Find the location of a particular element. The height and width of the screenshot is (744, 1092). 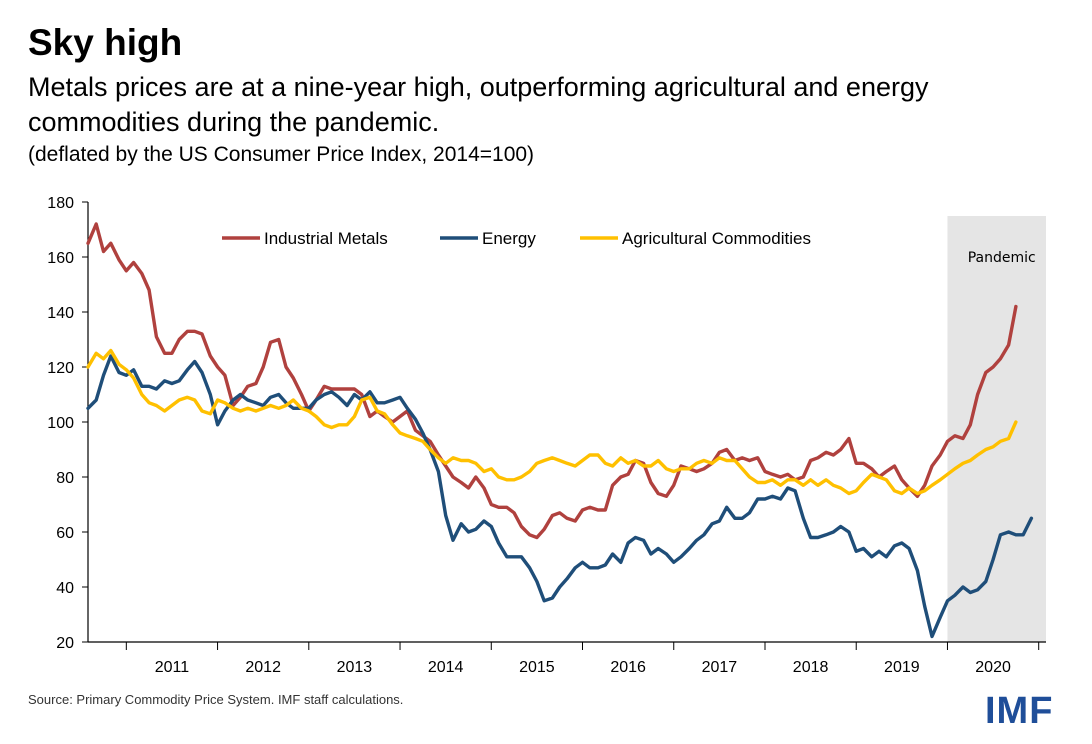

x-tick-label: 2012 is located at coordinates (263, 667).